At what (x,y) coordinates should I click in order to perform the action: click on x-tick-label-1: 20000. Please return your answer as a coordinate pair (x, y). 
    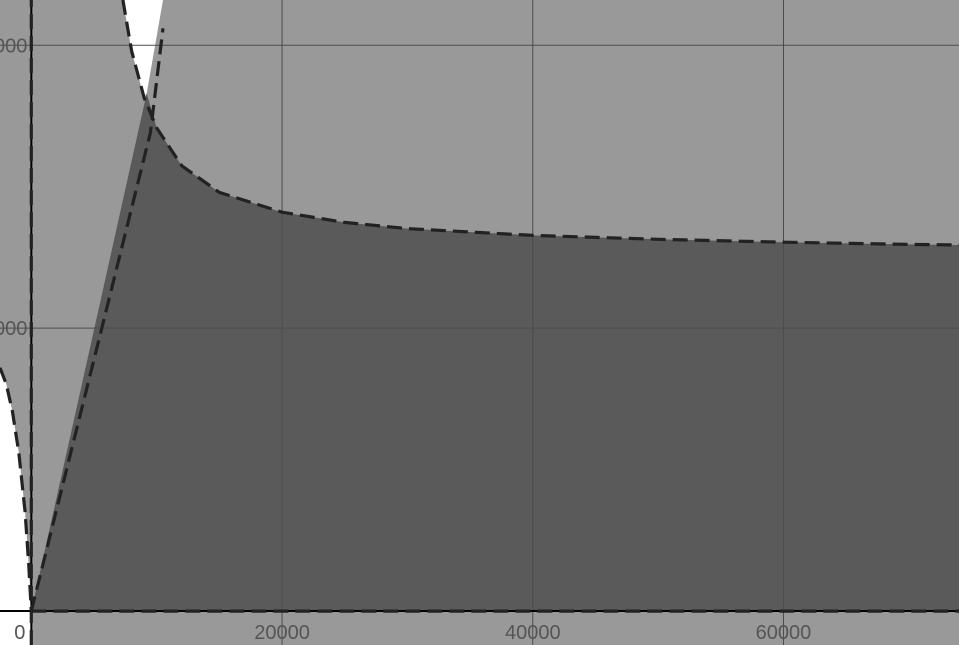
    Looking at the image, I should click on (282, 633).